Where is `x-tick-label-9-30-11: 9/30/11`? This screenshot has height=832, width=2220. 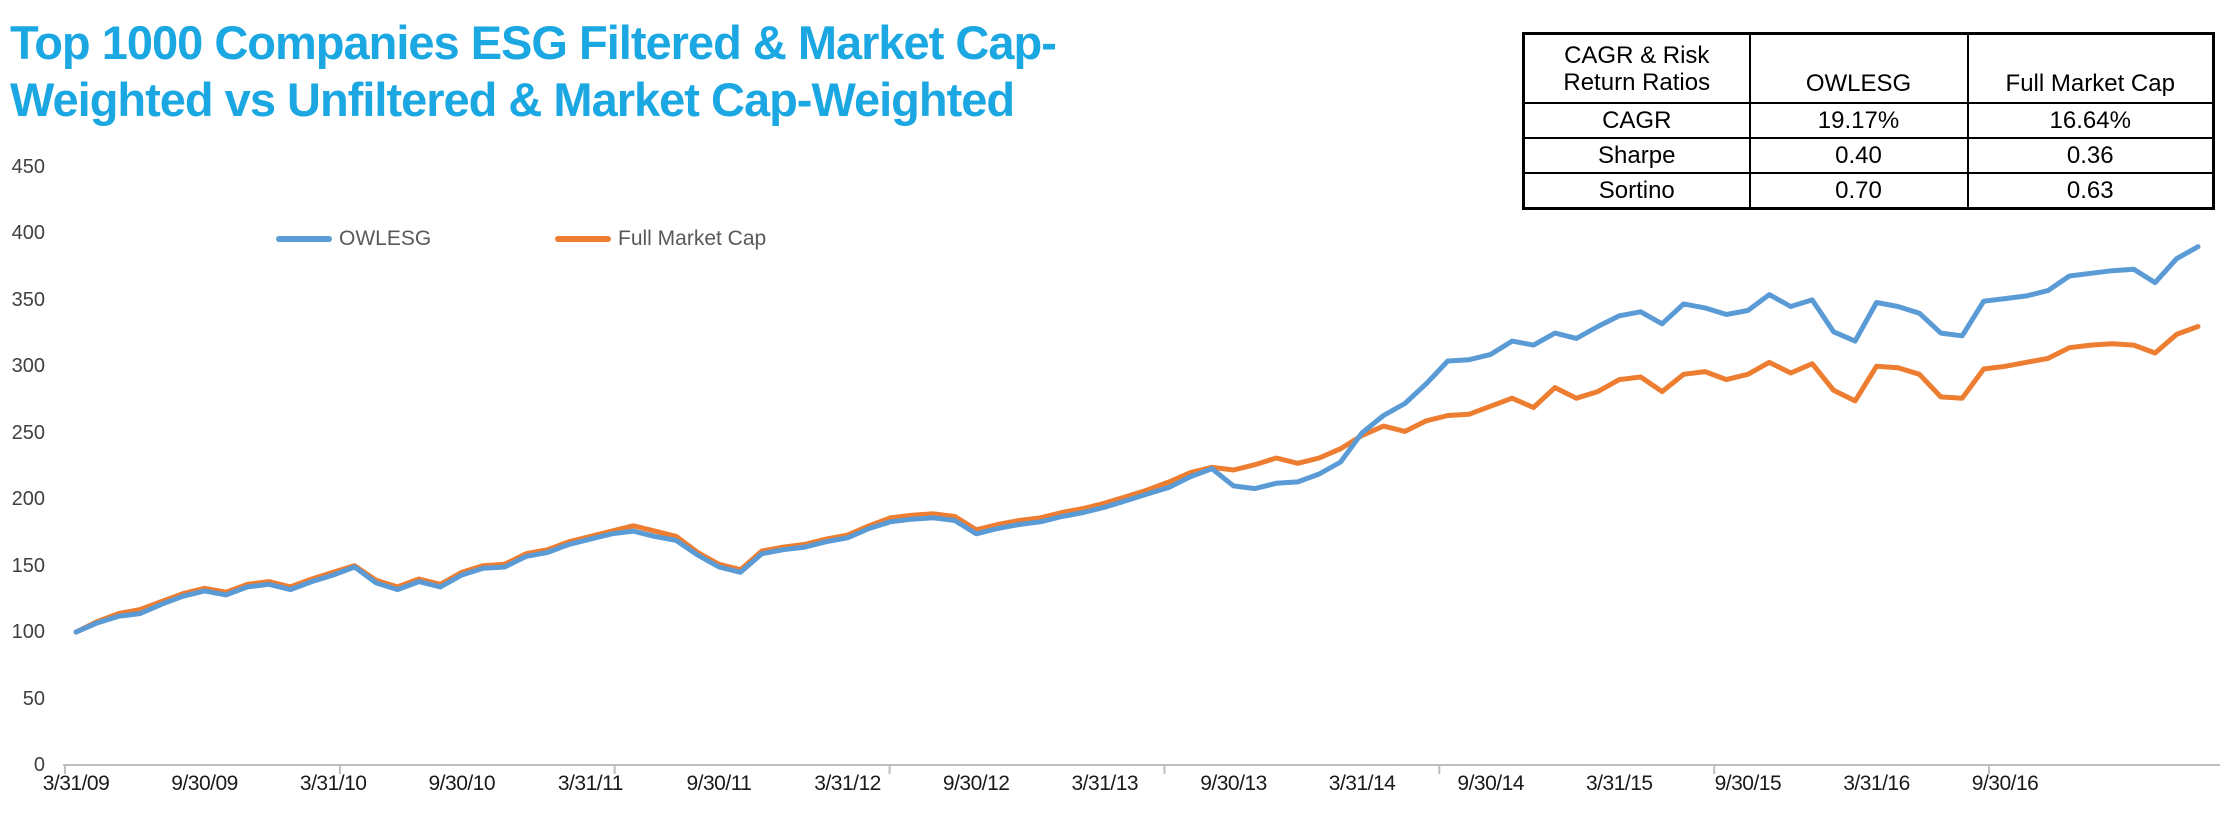 x-tick-label-9-30-11: 9/30/11 is located at coordinates (719, 783).